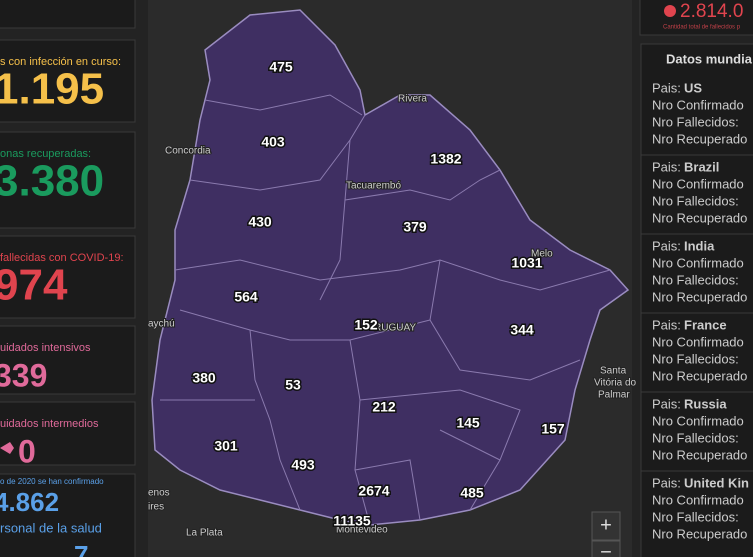 The image size is (753, 557). Describe the element at coordinates (709, 58) in the screenshot. I see `world-title: Datos mundia` at that location.